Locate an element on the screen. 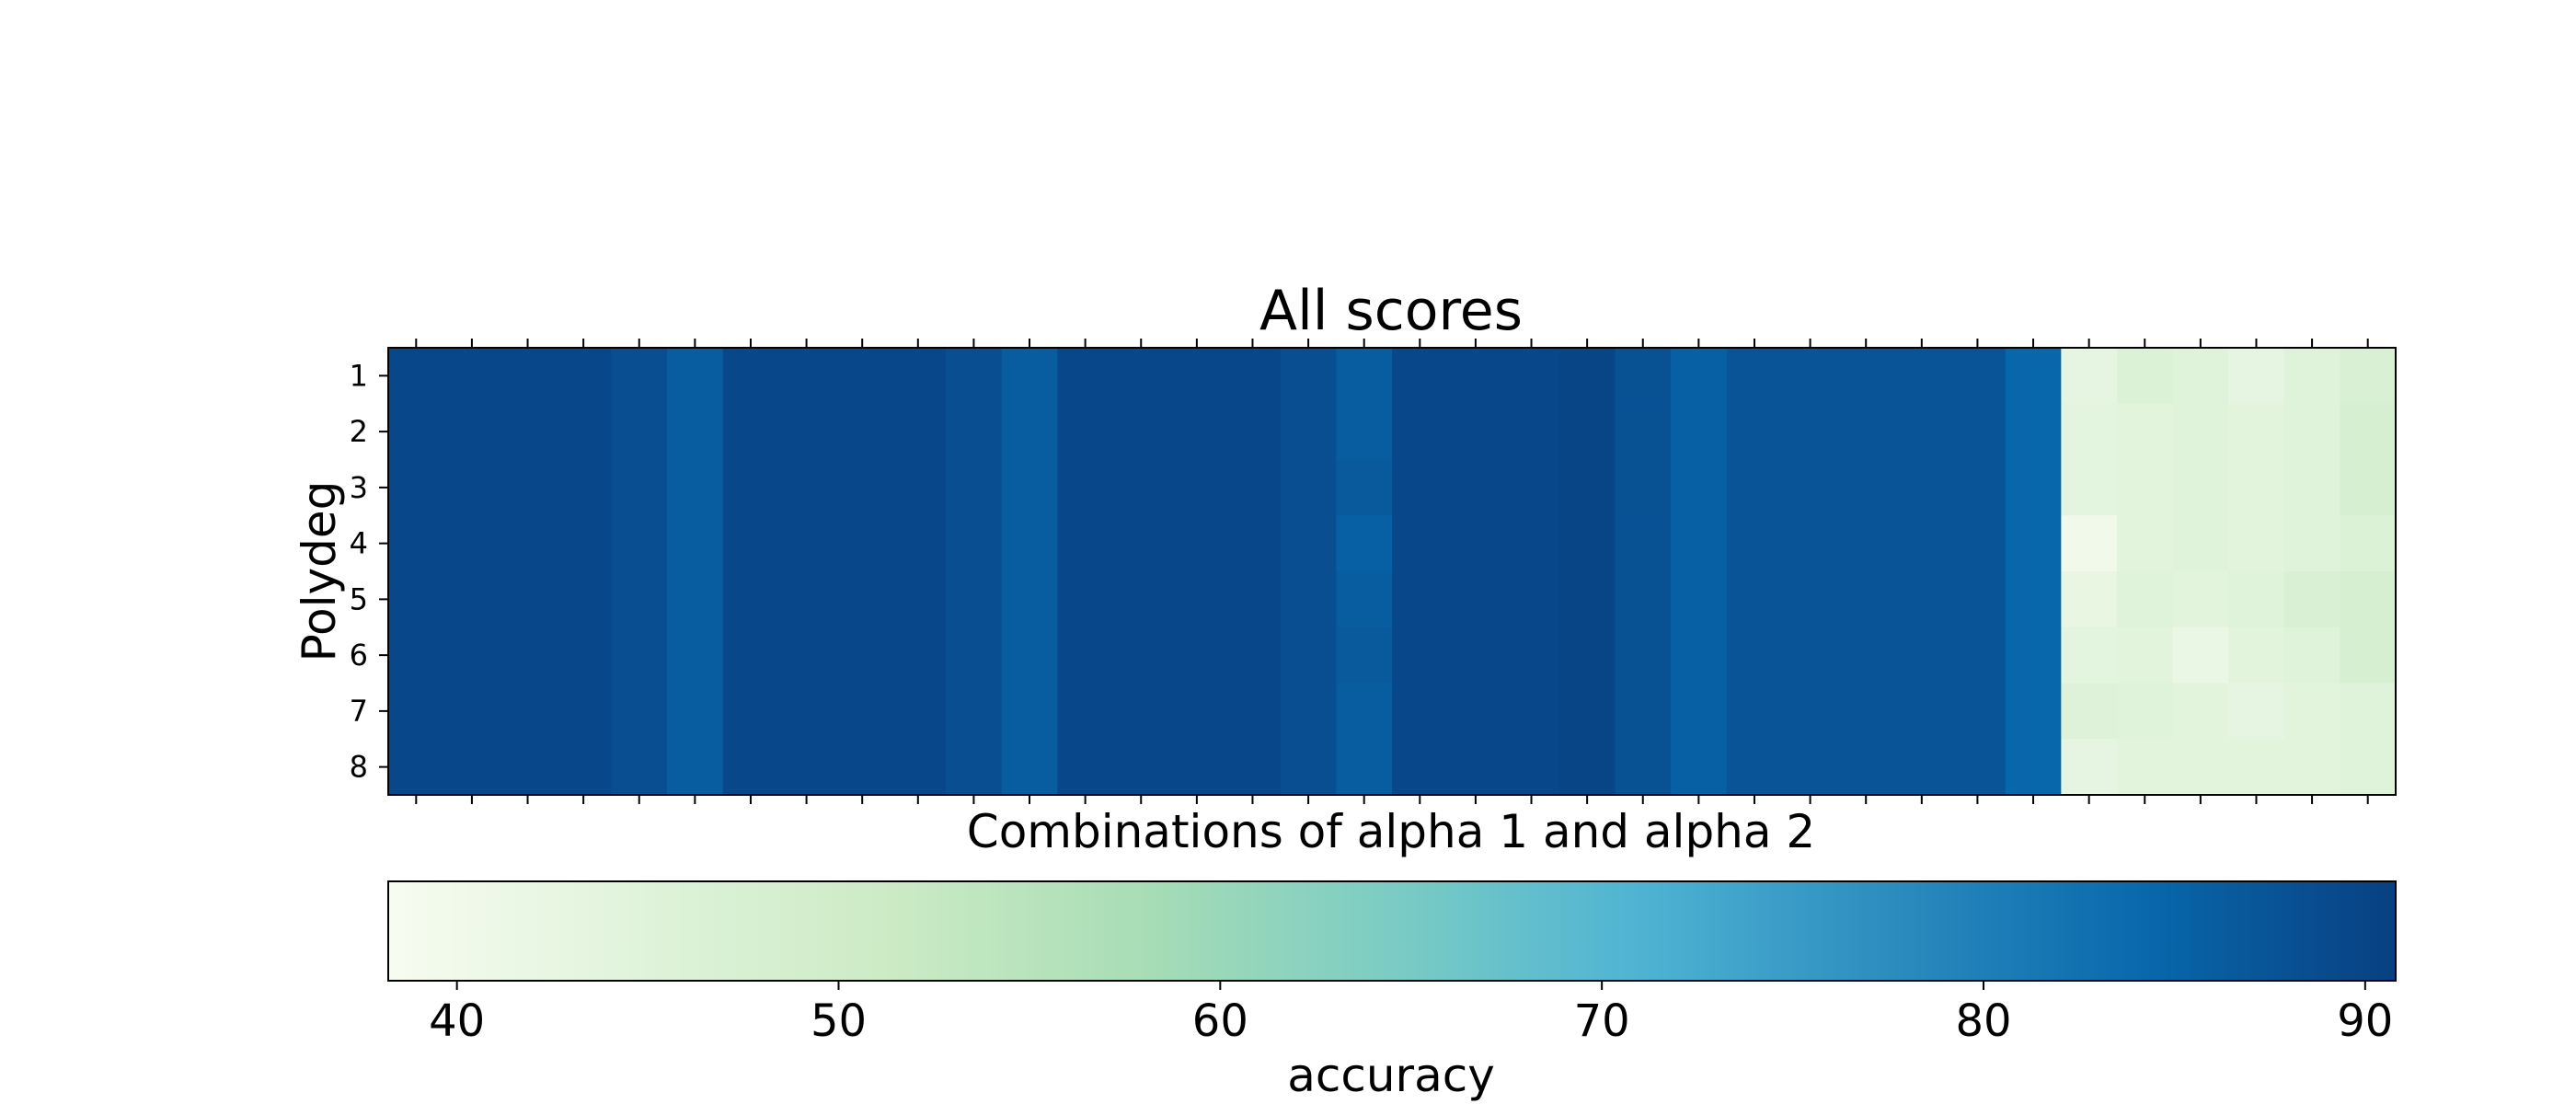 This screenshot has width=2576, height=1104. colorbar-tick-label: 90 is located at coordinates (2365, 1021).